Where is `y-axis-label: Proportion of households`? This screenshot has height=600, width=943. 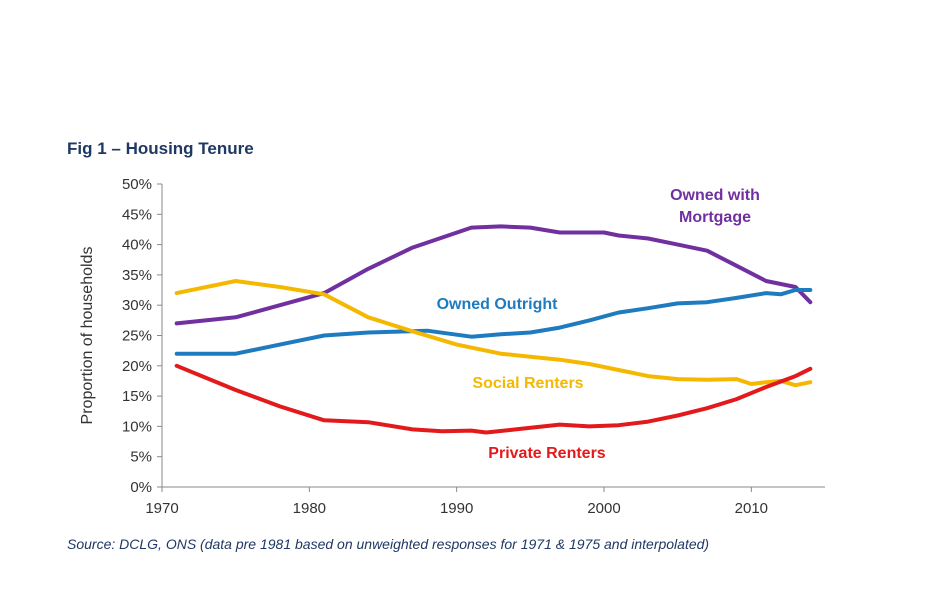
y-axis-label: Proportion of households is located at coordinates (87, 336).